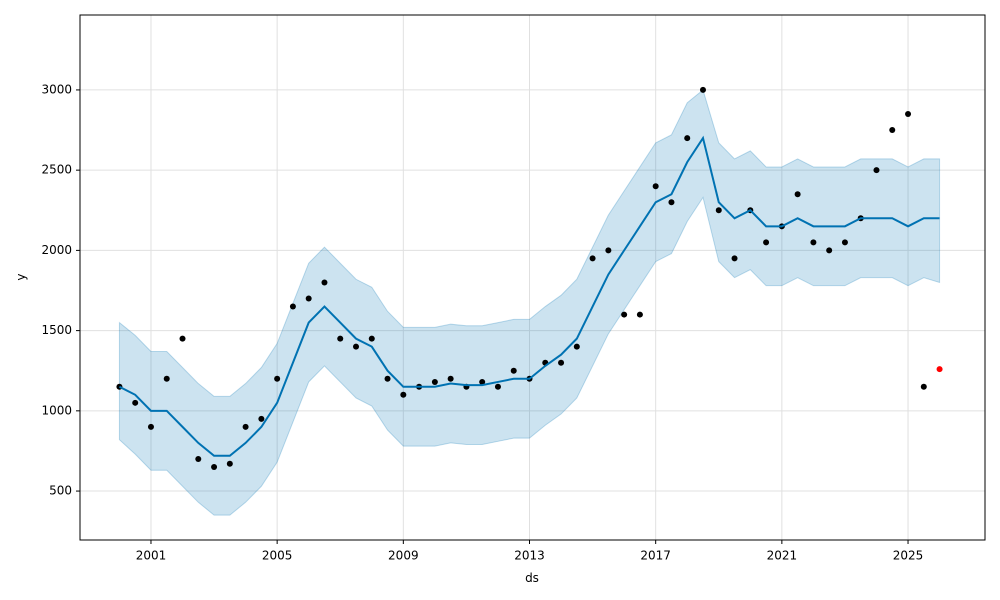 The height and width of the screenshot is (600, 1000). I want to click on y-tick-label: 500, so click(60, 491).